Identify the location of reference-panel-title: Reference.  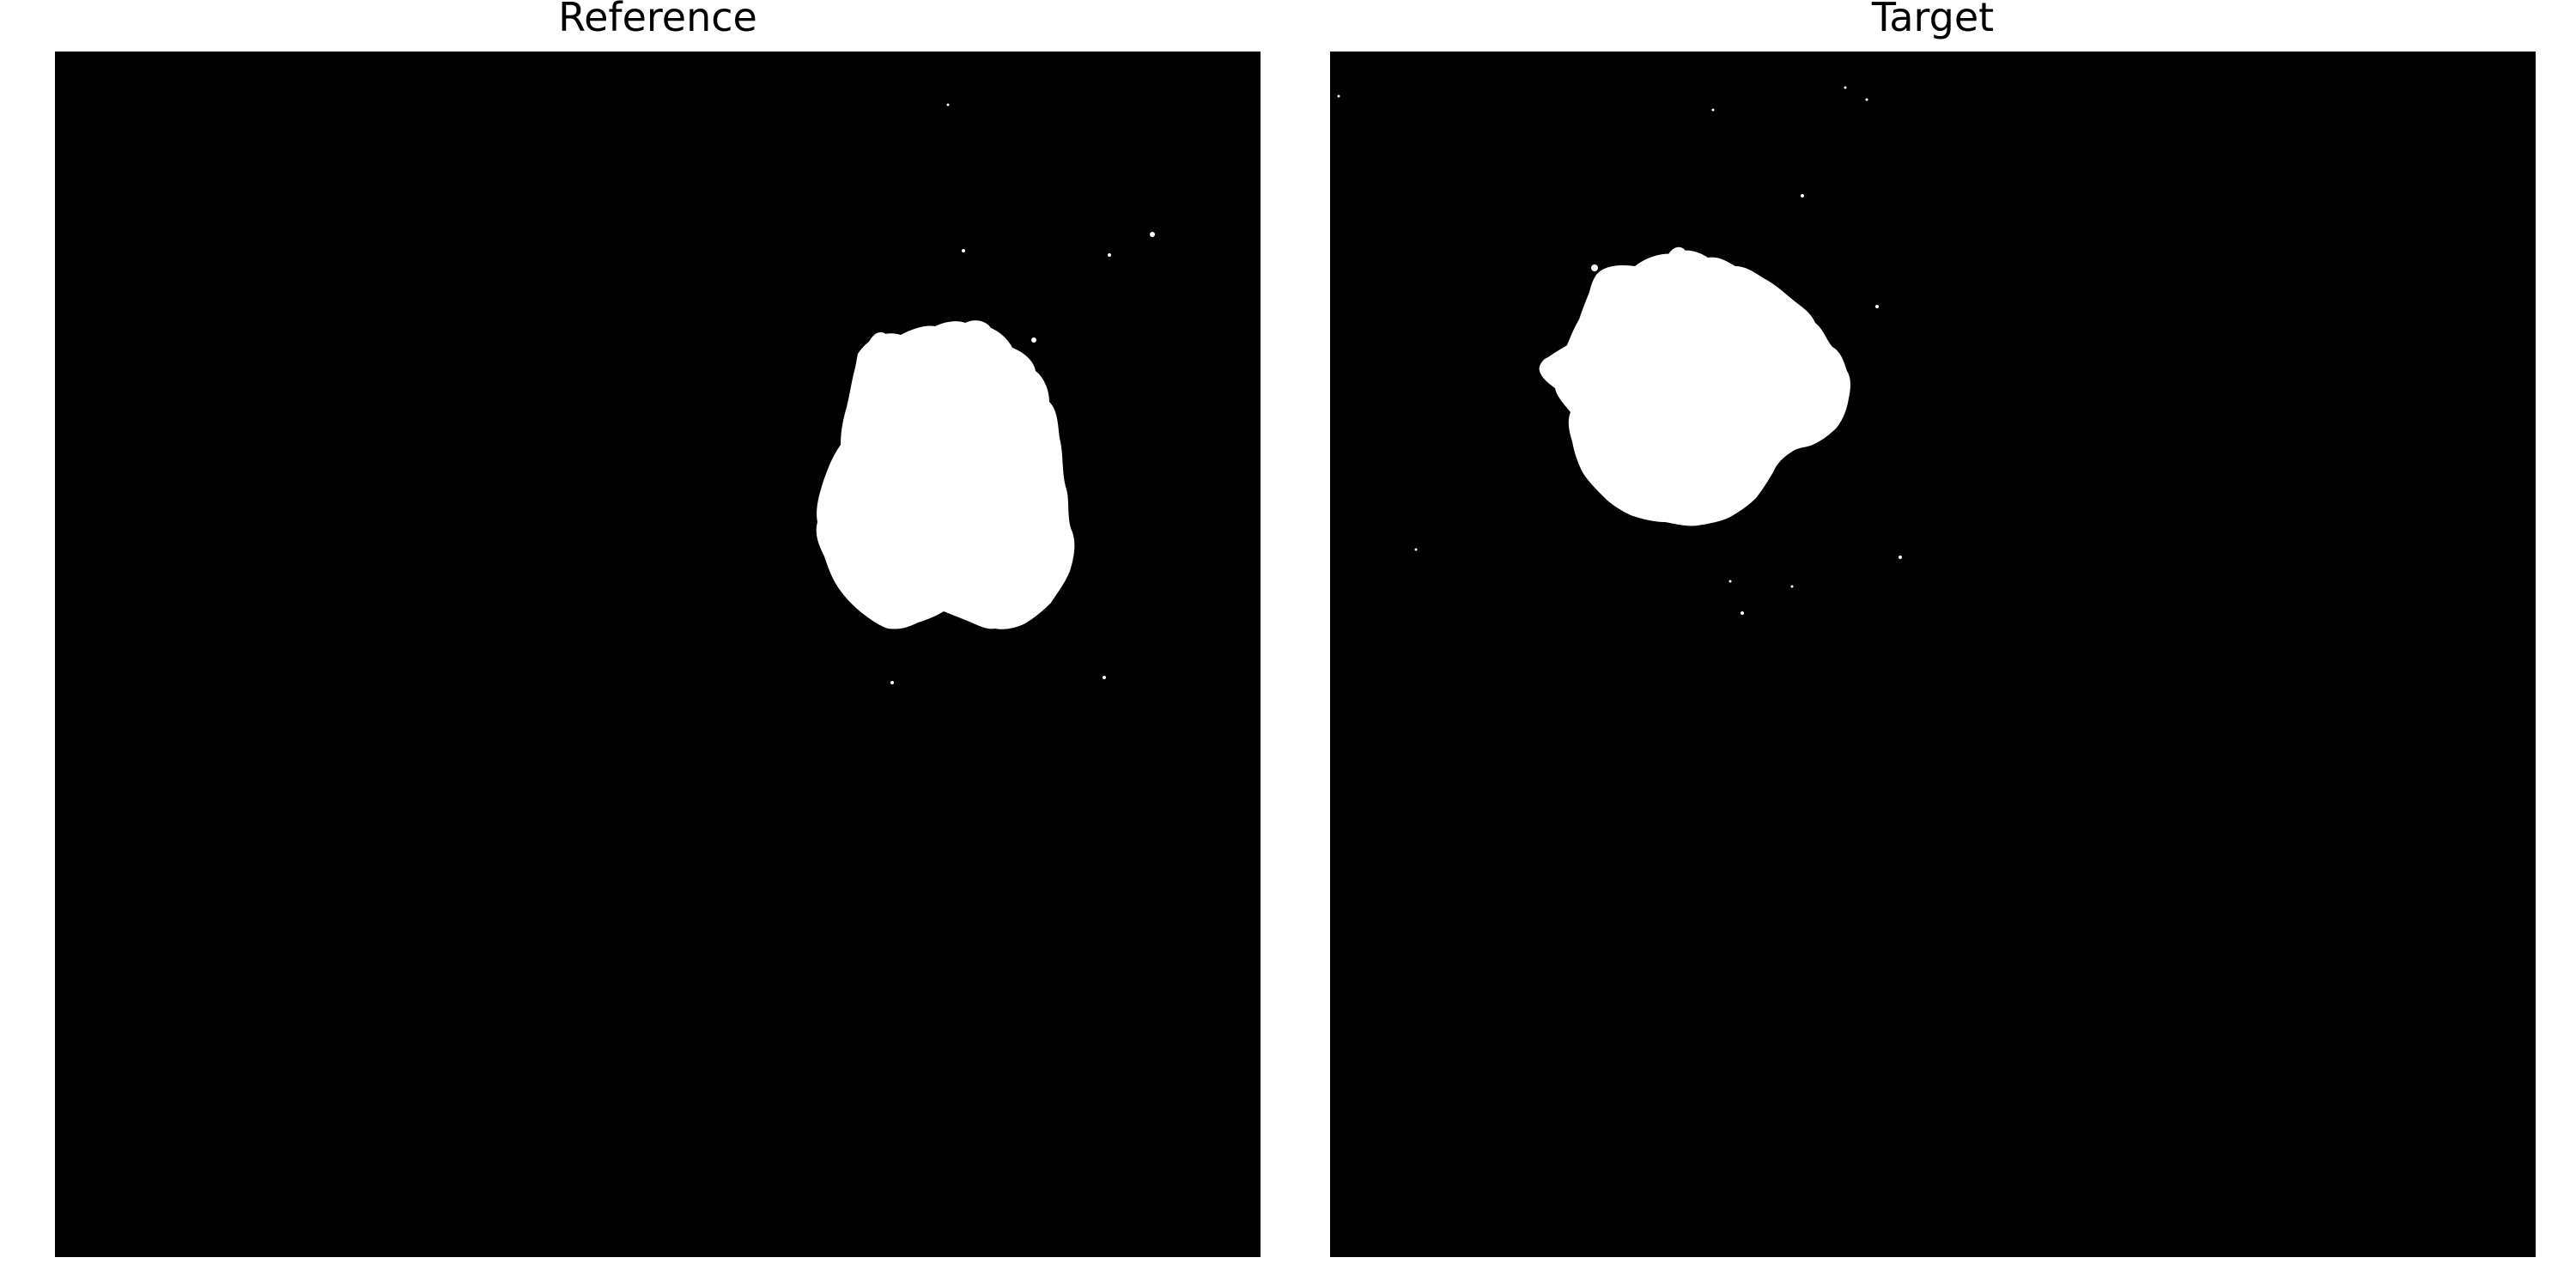
(658, 20).